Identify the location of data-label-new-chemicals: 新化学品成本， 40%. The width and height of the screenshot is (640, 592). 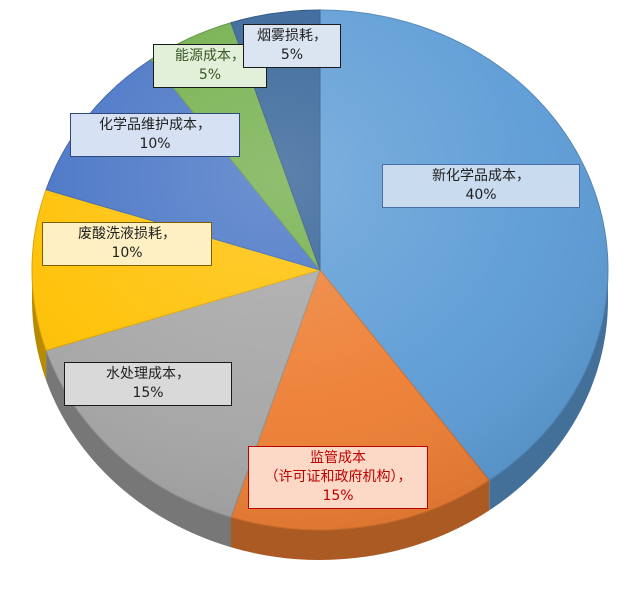
(481, 186).